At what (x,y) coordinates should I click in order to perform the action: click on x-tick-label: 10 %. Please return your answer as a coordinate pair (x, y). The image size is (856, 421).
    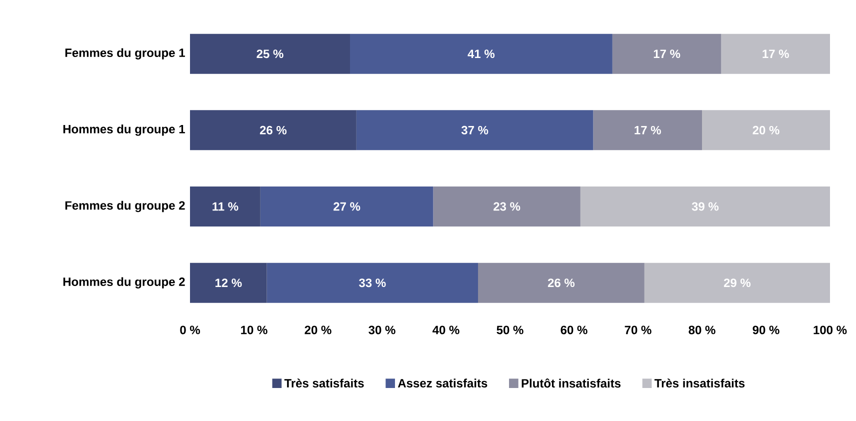
    Looking at the image, I should click on (254, 330).